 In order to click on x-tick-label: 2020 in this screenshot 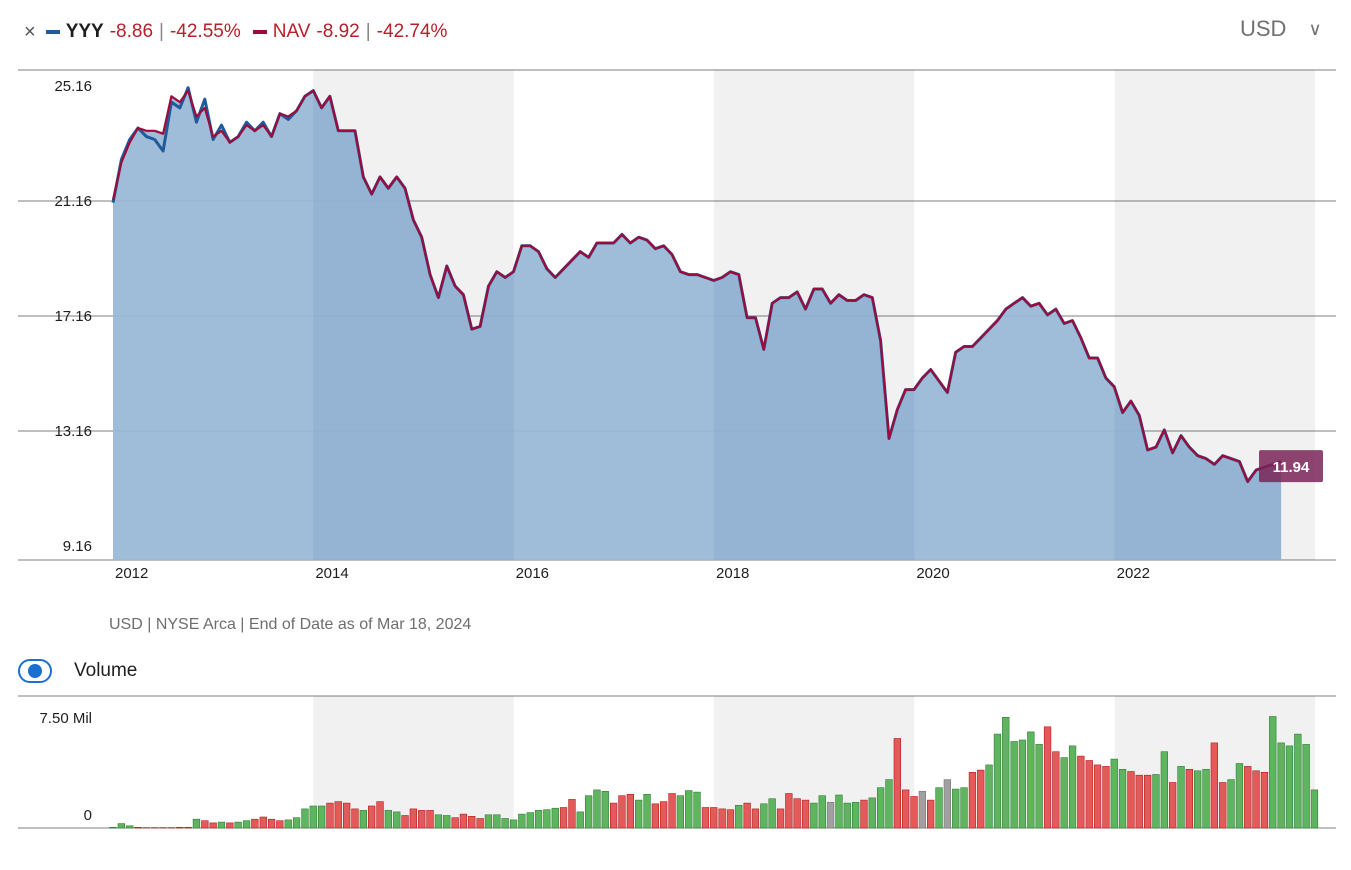, I will do `click(932, 573)`.